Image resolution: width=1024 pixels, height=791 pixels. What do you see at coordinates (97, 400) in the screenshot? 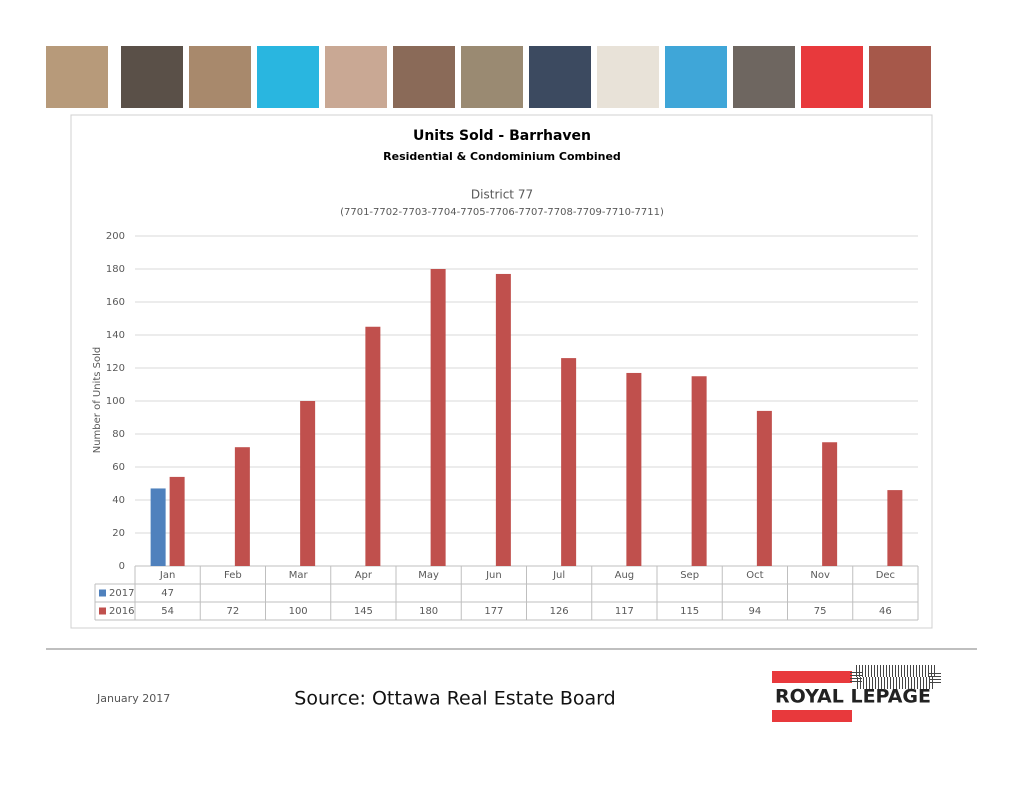
I see `y-axis-label: Number of Units Sold` at bounding box center [97, 400].